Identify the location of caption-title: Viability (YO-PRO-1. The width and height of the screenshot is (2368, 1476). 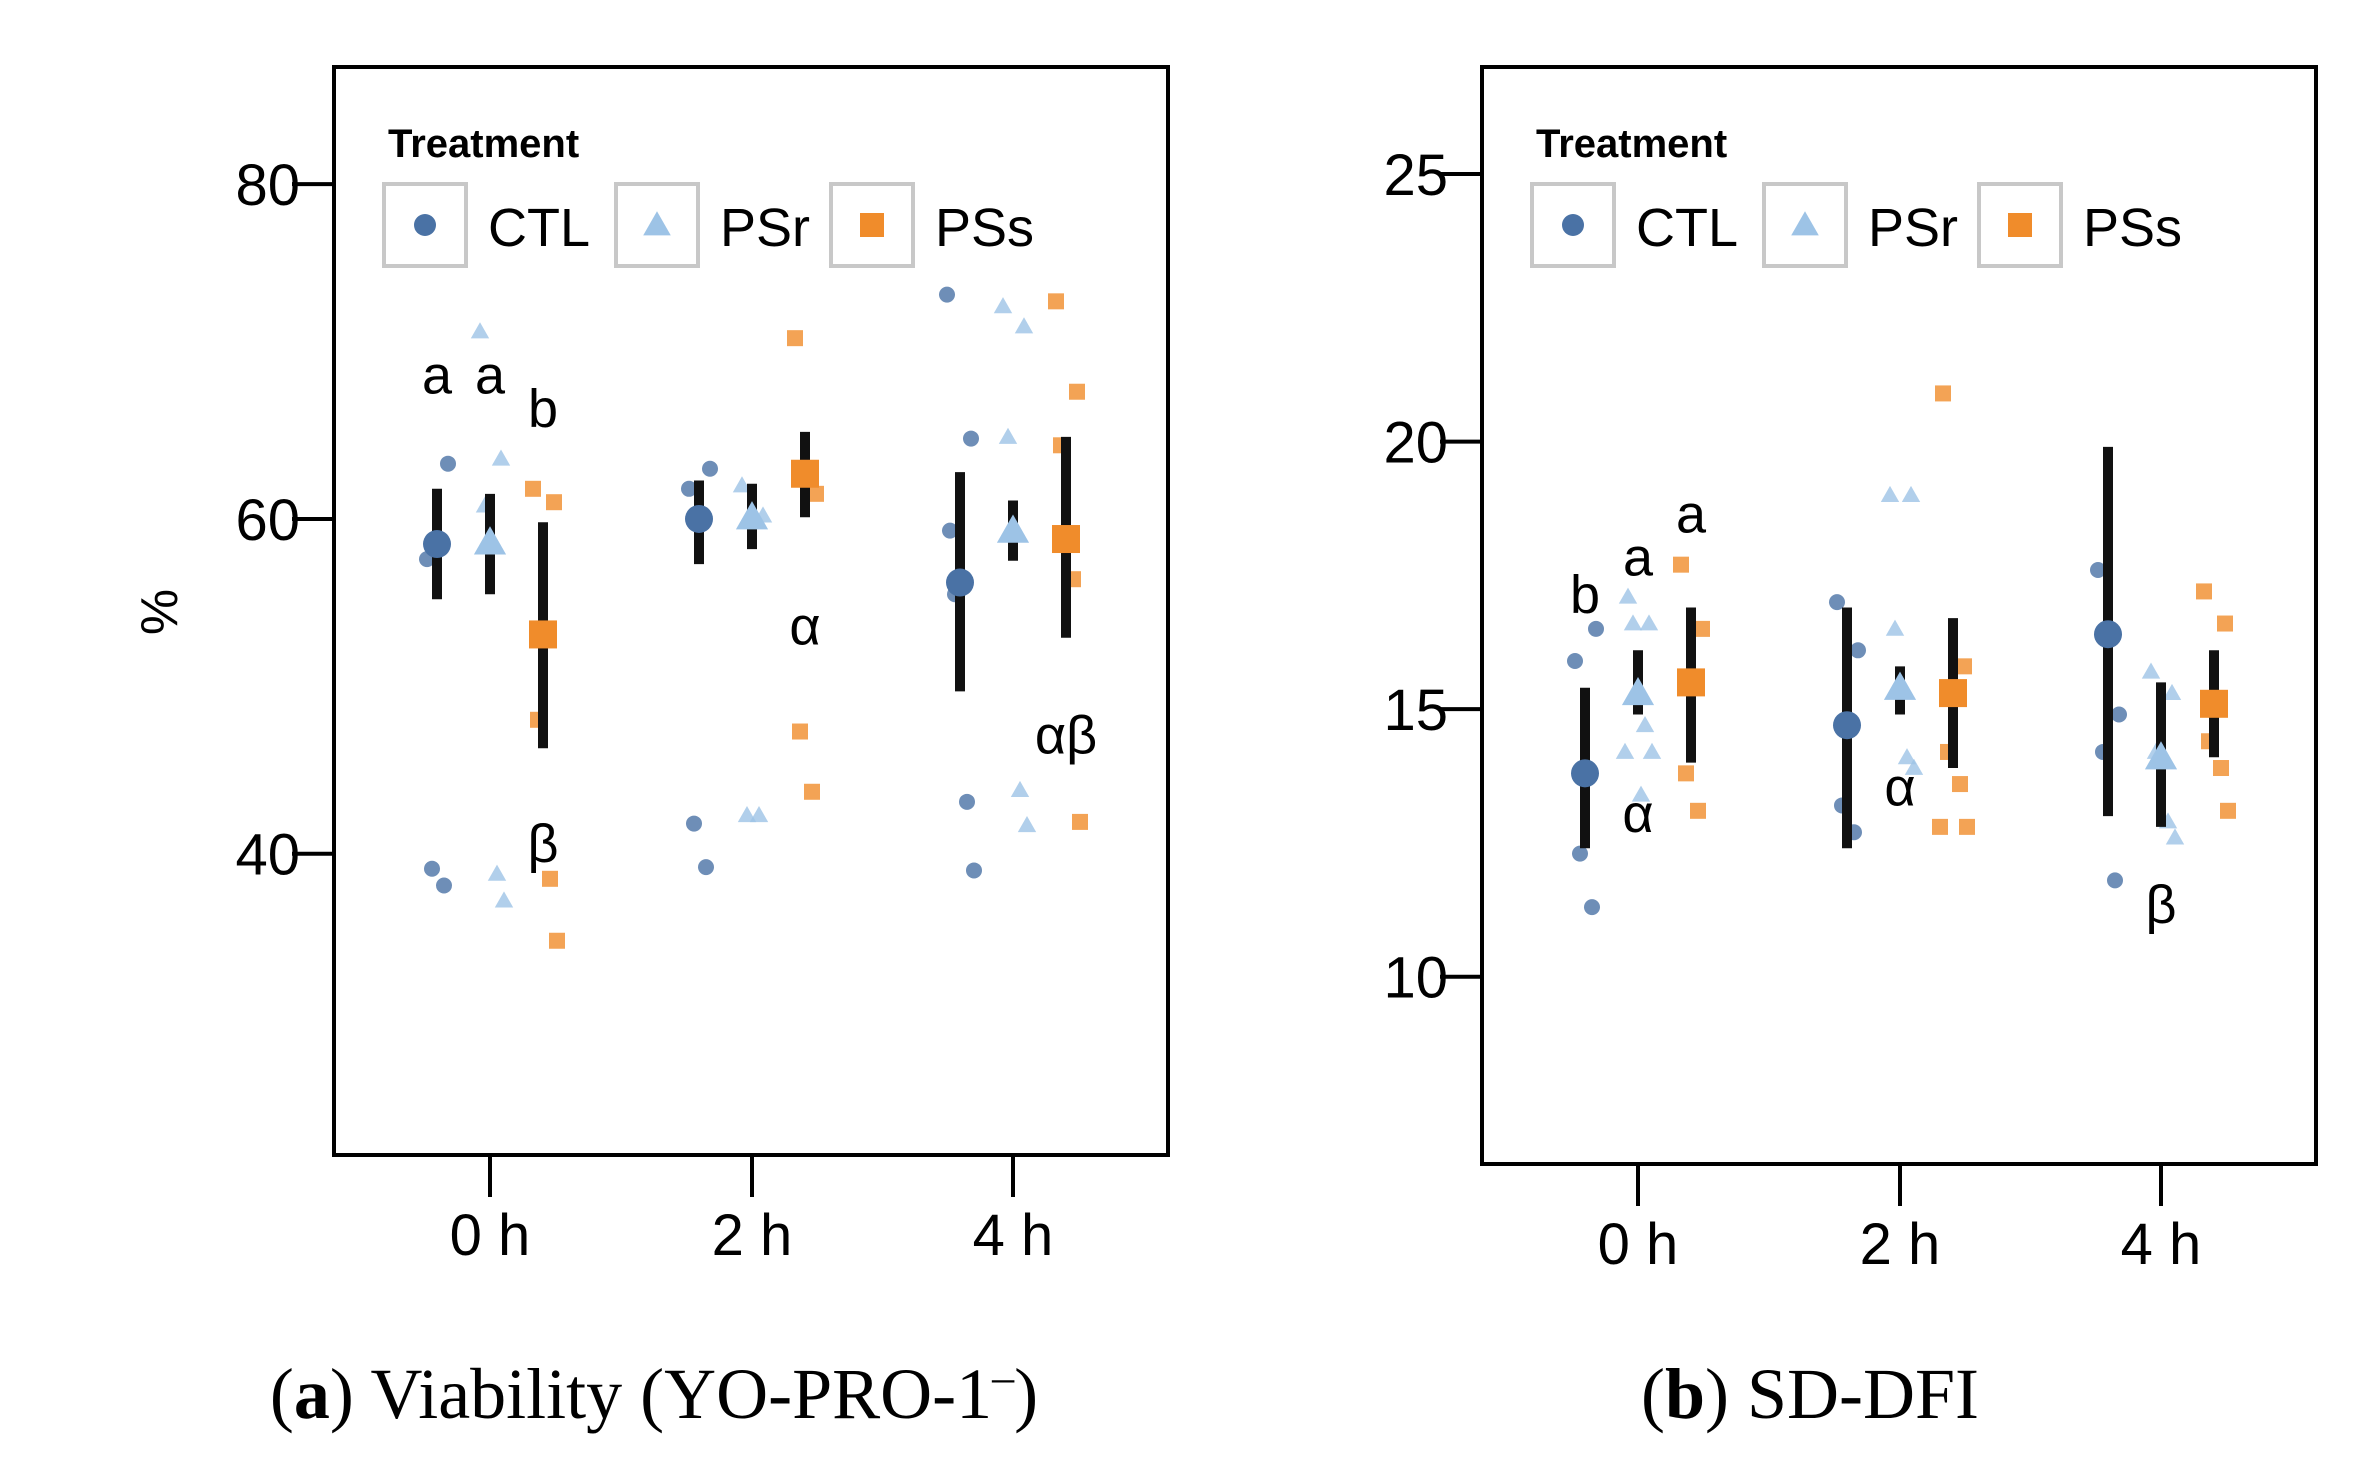
(682, 1394).